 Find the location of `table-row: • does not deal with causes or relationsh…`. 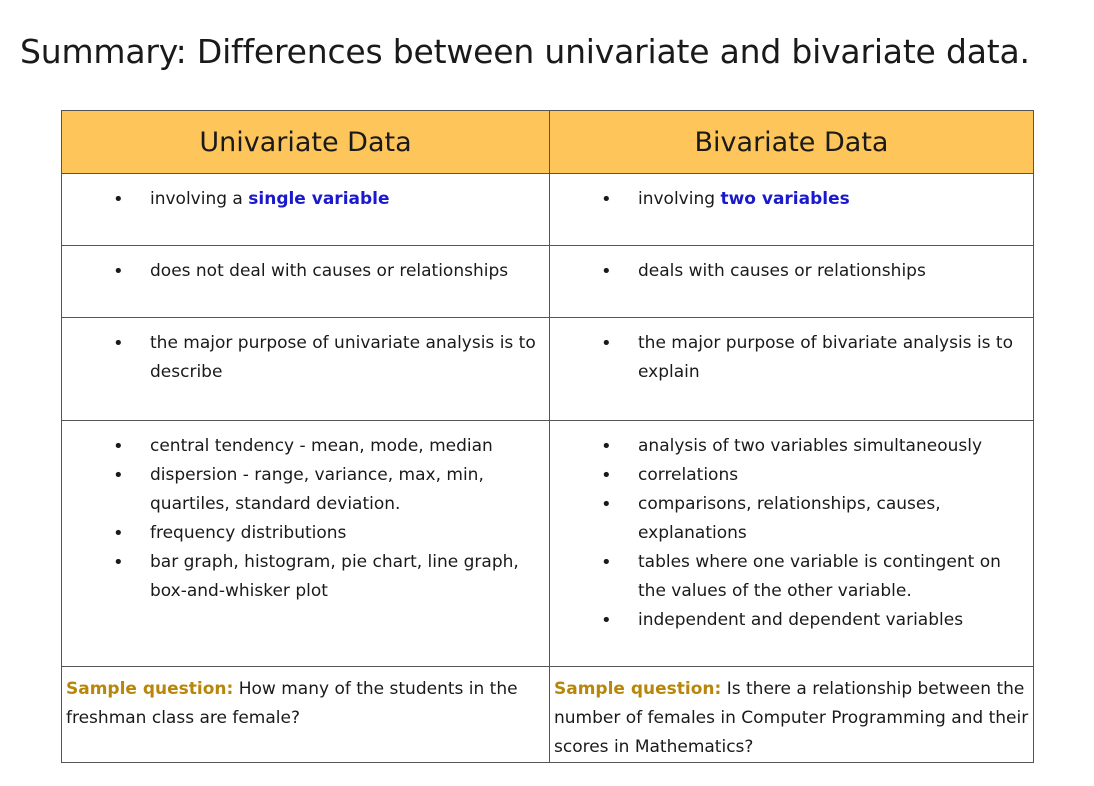

table-row: • does not deal with causes or relationsh… is located at coordinates (547, 281).